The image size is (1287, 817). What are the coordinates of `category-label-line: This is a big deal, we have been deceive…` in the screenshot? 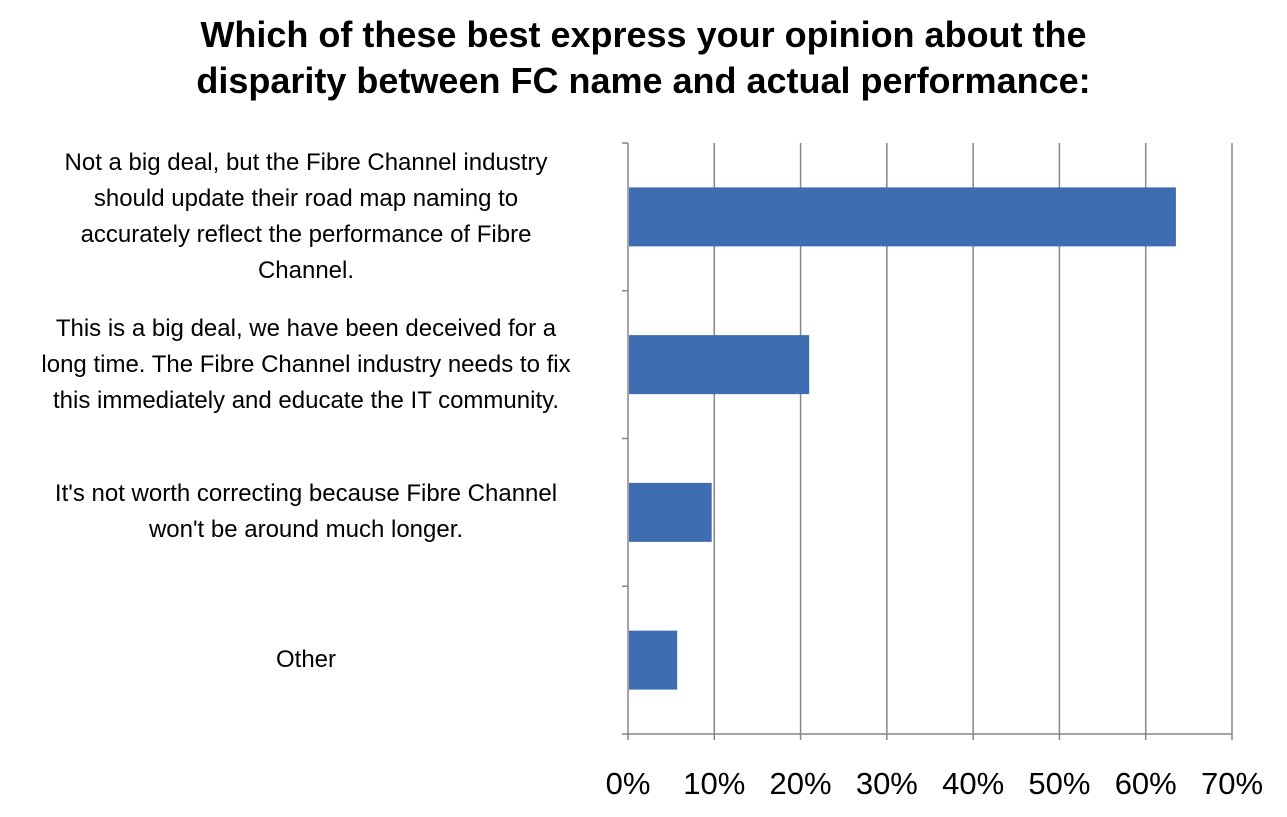 It's located at (306, 328).